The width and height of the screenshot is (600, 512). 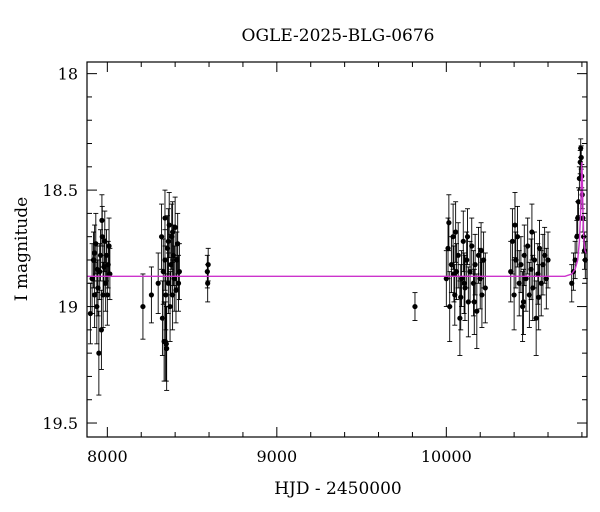 I want to click on y-tick-label: 19.5, so click(x=60, y=423).